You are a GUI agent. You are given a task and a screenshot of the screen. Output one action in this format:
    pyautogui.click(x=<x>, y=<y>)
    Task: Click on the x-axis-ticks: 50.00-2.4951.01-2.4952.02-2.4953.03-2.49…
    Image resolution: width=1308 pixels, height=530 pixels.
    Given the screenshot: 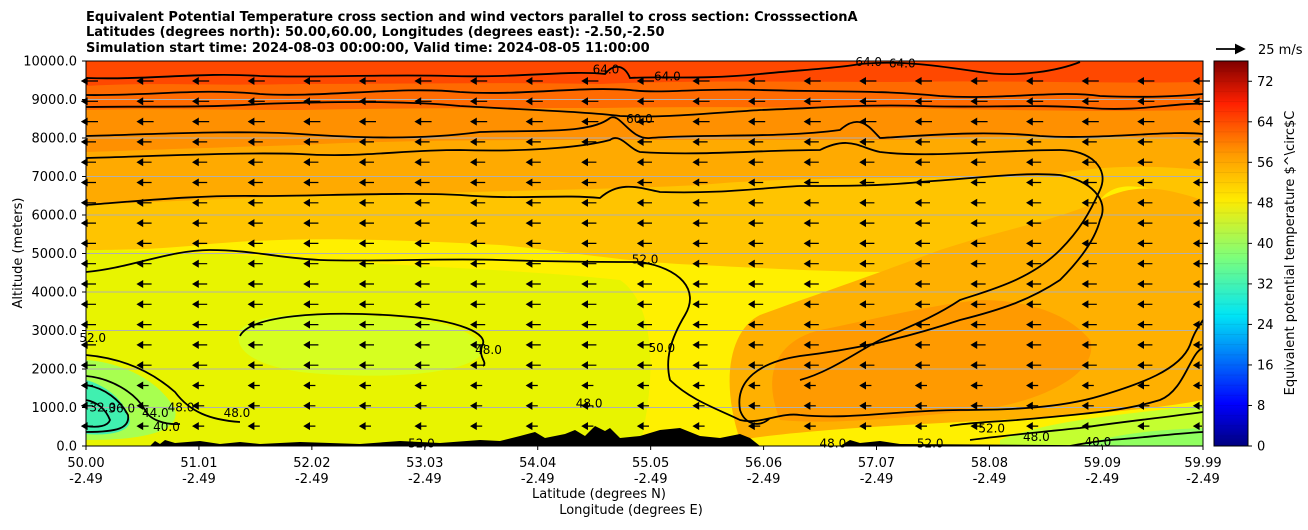 What is the action you would take?
    pyautogui.click(x=644, y=466)
    